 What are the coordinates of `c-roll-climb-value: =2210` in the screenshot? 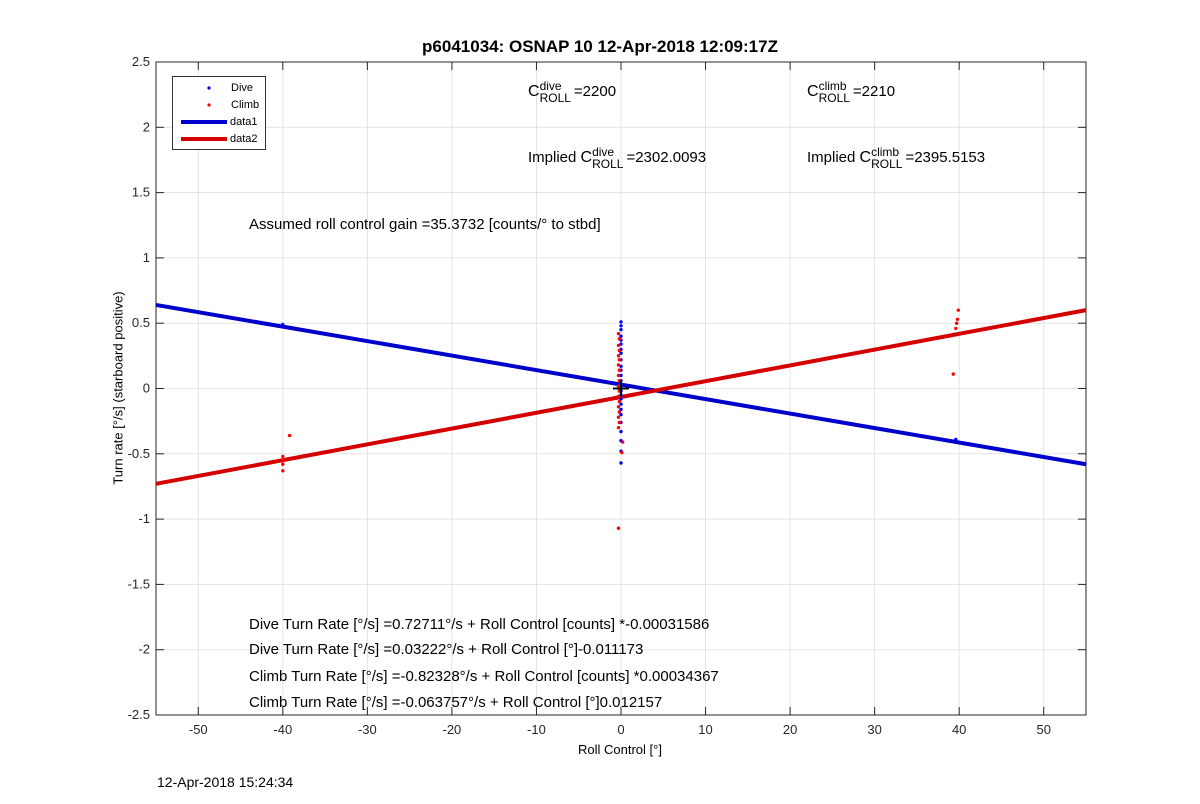 It's located at (874, 91).